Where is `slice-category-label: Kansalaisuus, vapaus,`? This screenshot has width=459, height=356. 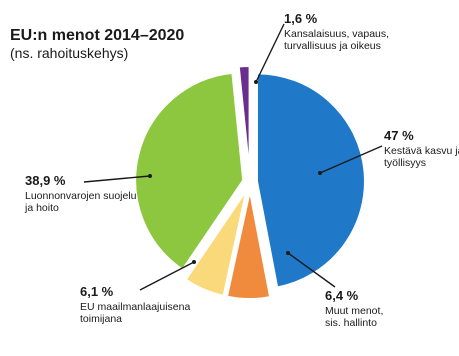
slice-category-label: Kansalaisuus, vapaus, is located at coordinates (336, 34).